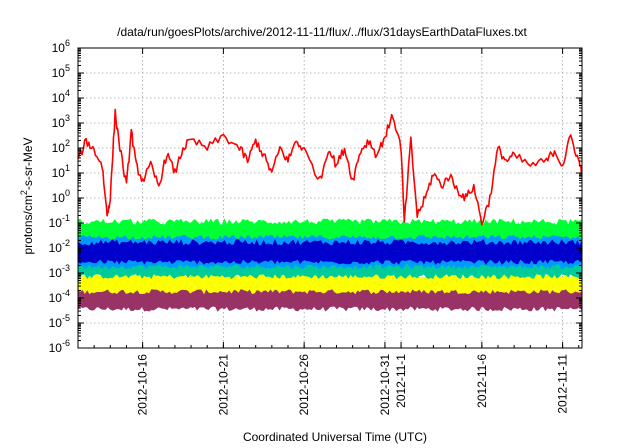  I want to click on y-tick-label: 10⁻⁵, so click(59, 321).